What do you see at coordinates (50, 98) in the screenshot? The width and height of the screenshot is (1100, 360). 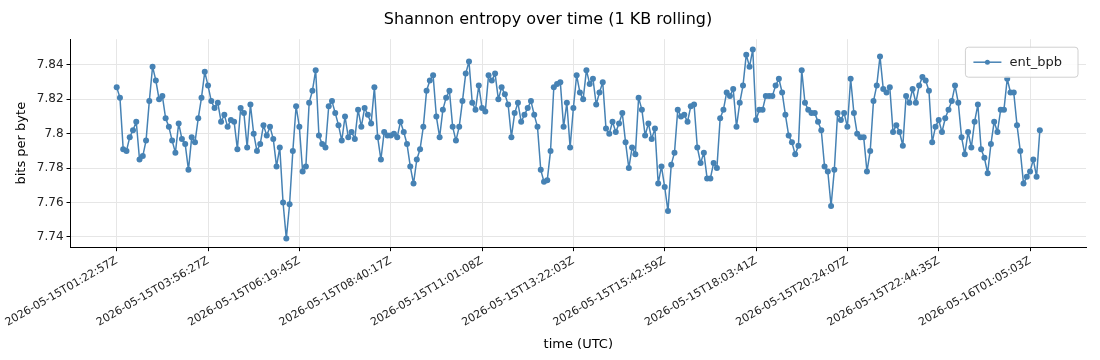 I see `y-tick-label: 7.82` at bounding box center [50, 98].